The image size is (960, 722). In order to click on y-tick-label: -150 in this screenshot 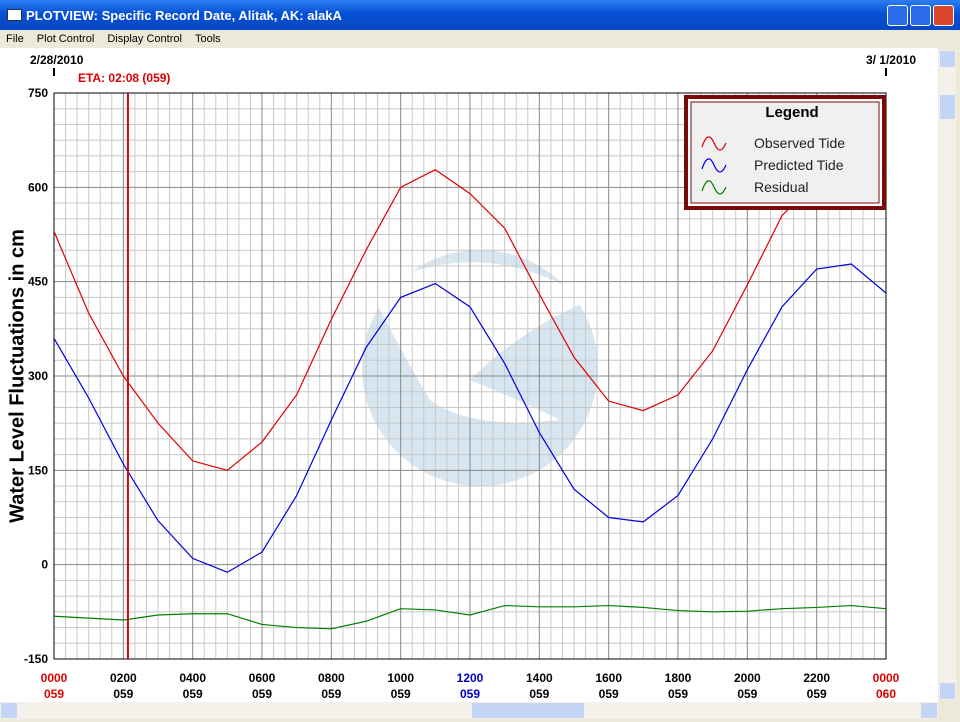, I will do `click(36, 659)`.